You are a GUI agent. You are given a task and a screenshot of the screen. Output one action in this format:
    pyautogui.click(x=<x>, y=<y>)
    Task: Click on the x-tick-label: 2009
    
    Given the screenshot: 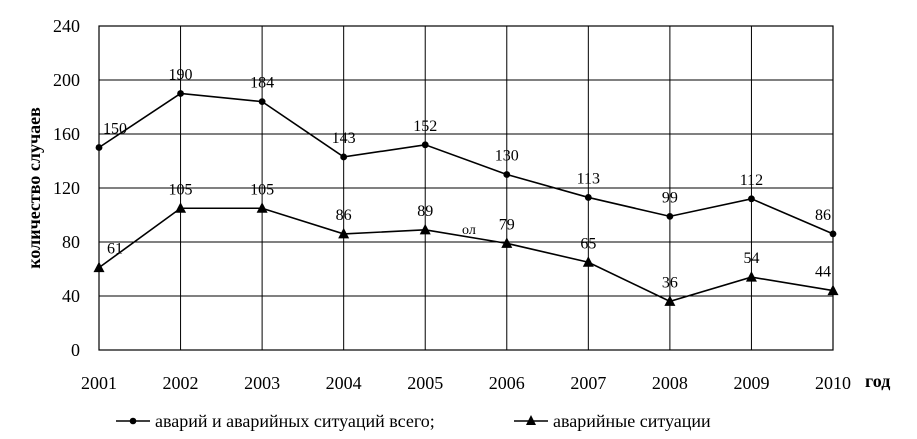 What is the action you would take?
    pyautogui.click(x=751, y=383)
    